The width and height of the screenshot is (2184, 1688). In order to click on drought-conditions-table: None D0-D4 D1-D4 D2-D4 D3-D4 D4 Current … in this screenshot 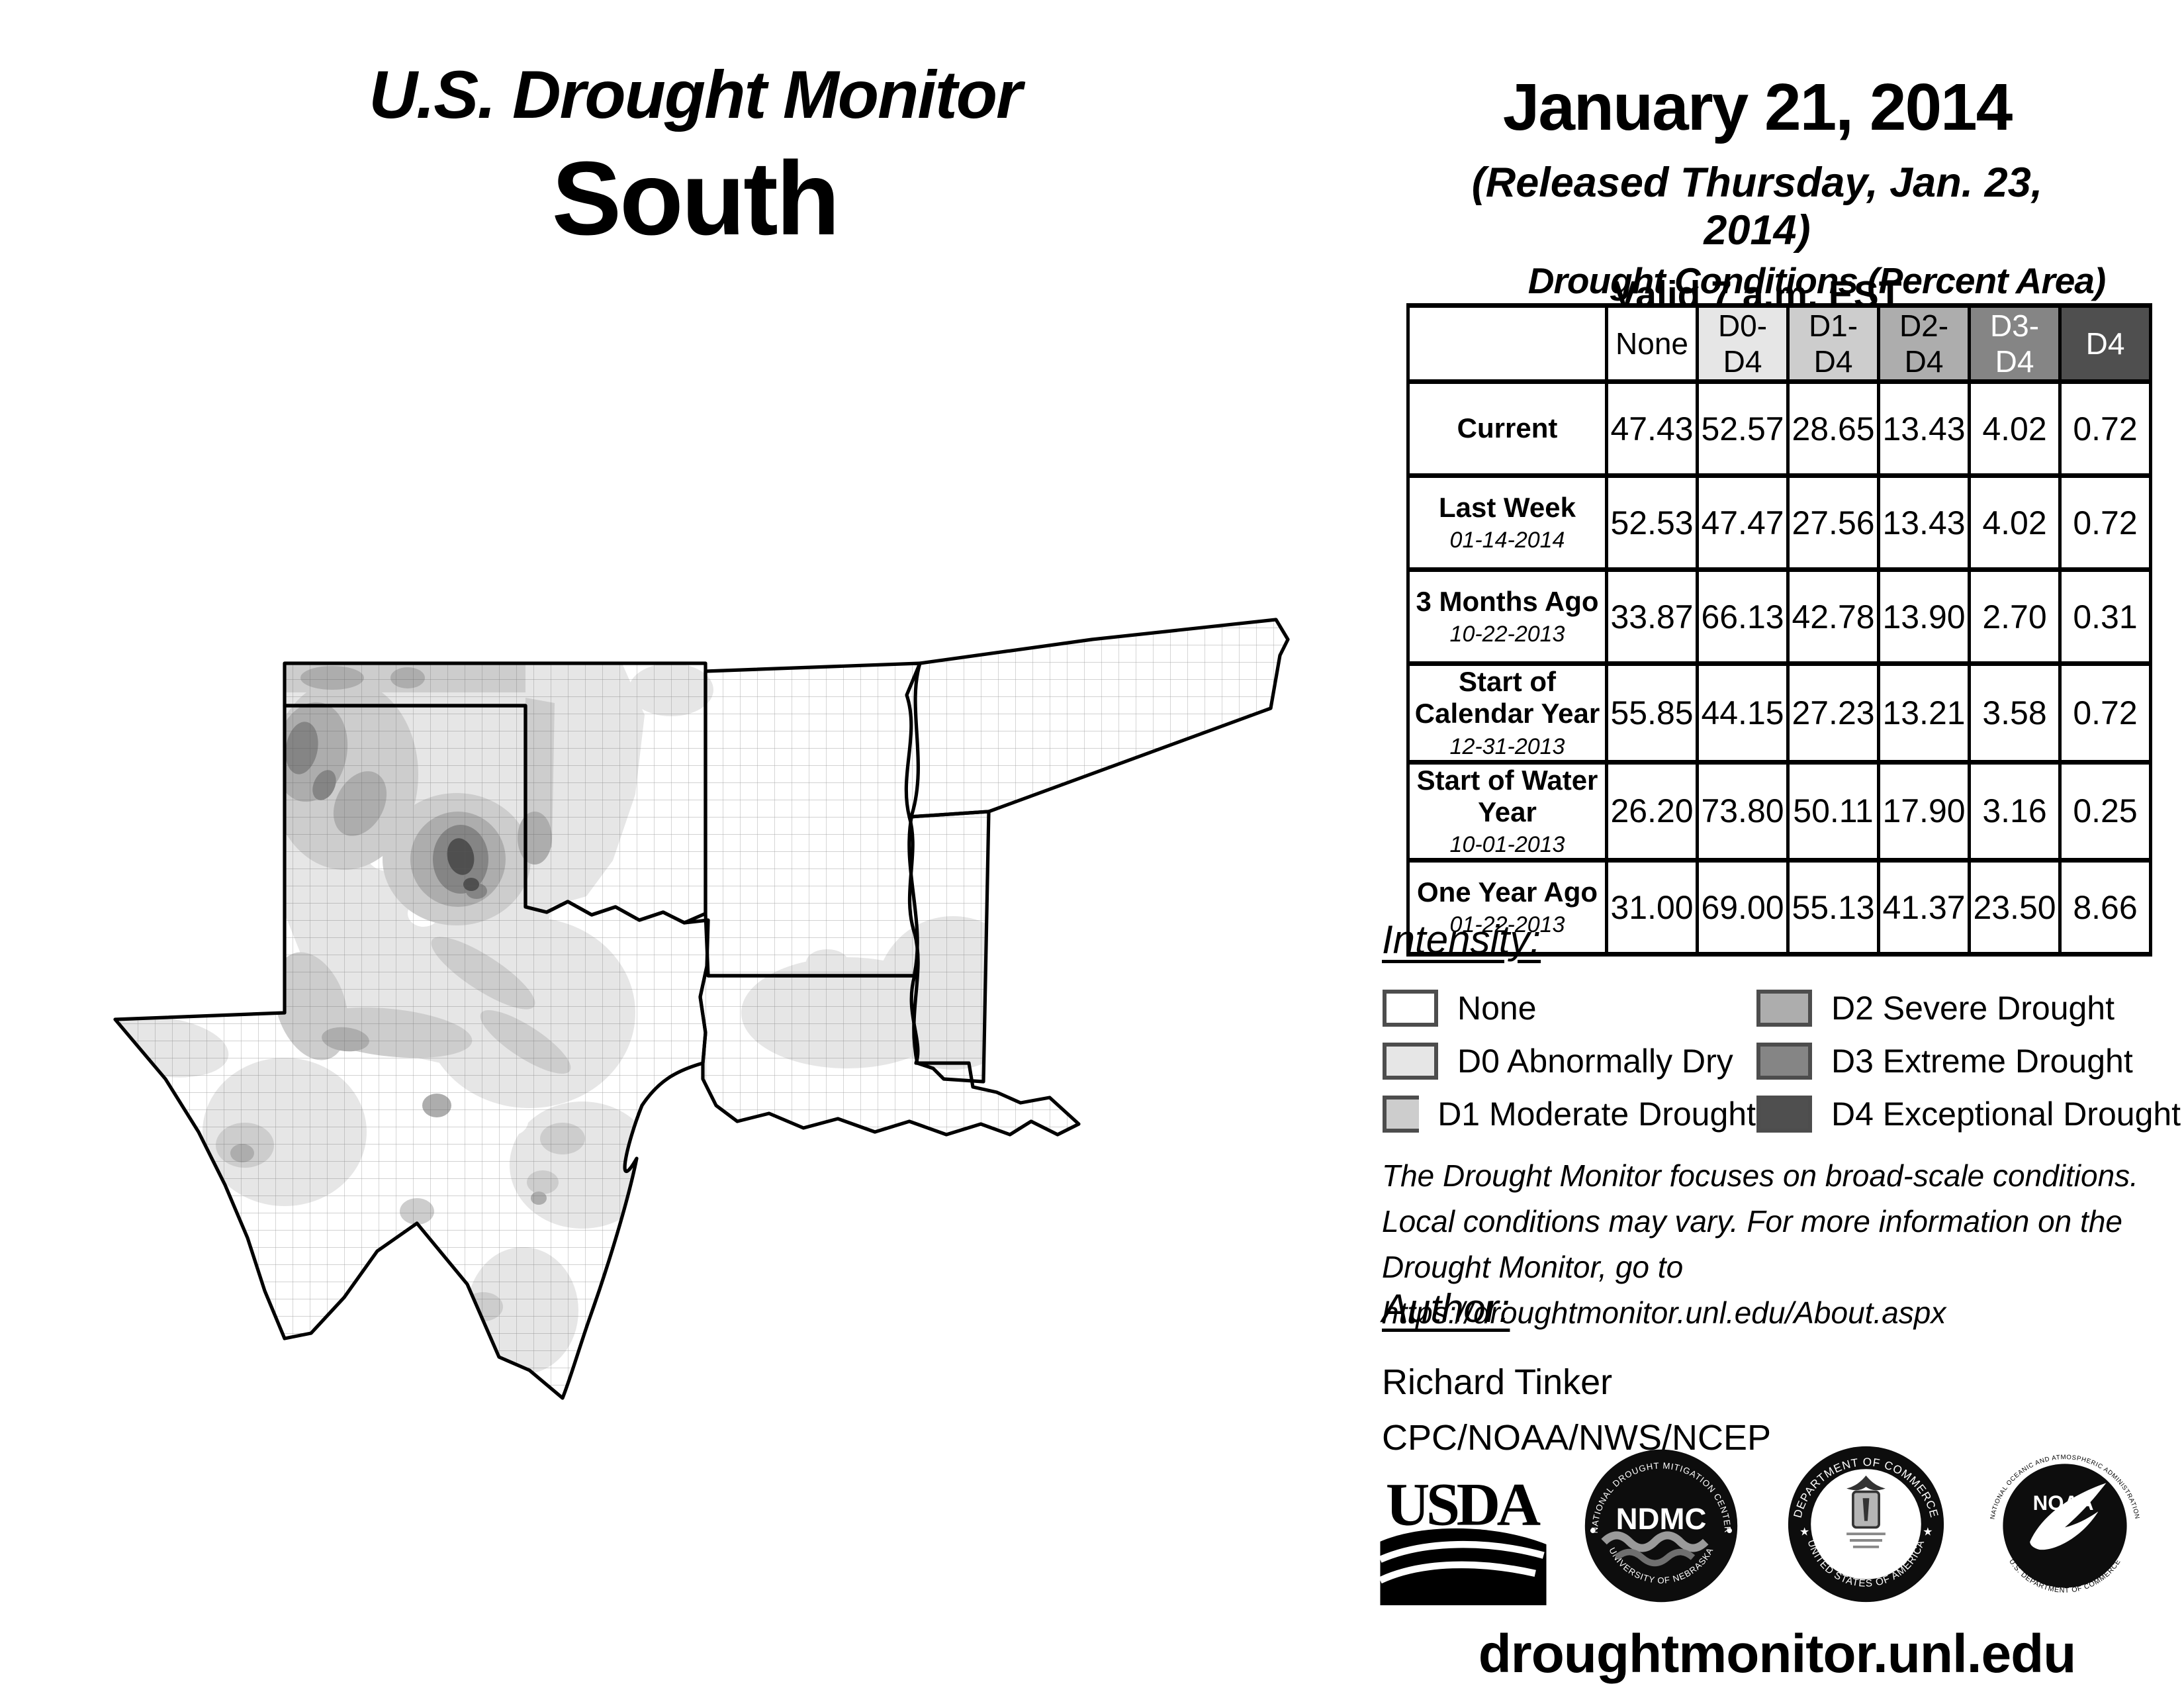, I will do `click(1779, 630)`.